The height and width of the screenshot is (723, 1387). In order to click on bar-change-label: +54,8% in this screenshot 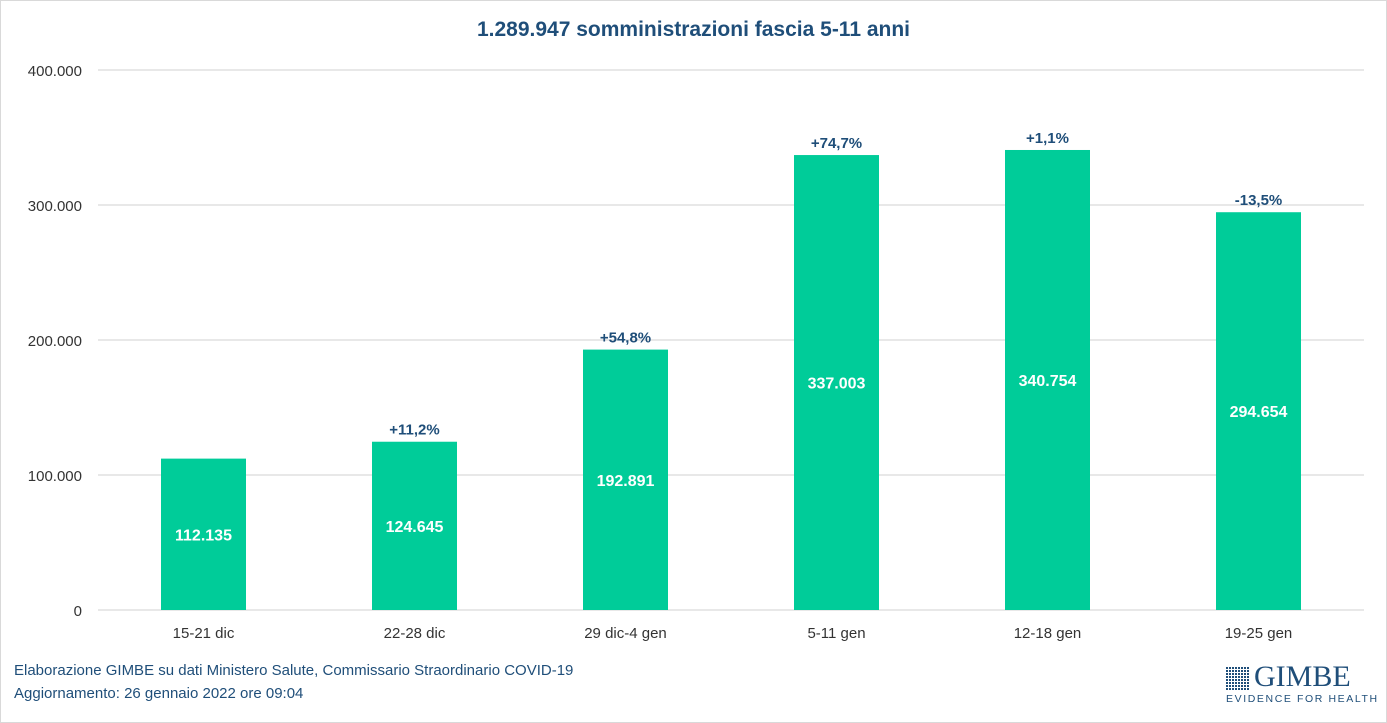, I will do `click(625, 338)`.